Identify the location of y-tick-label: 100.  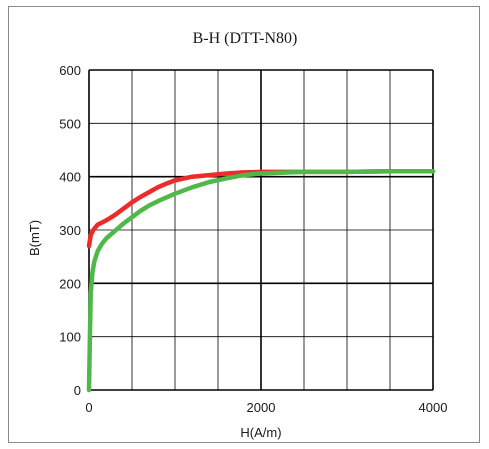
(70, 337).